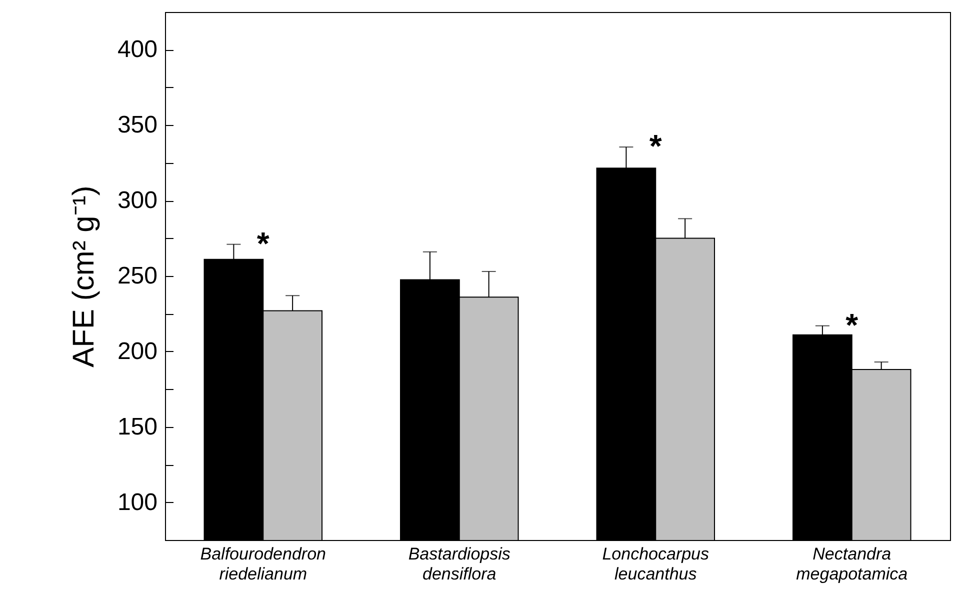 The image size is (953, 612). Describe the element at coordinates (137, 426) in the screenshot. I see `y-tick-label: 150` at that location.